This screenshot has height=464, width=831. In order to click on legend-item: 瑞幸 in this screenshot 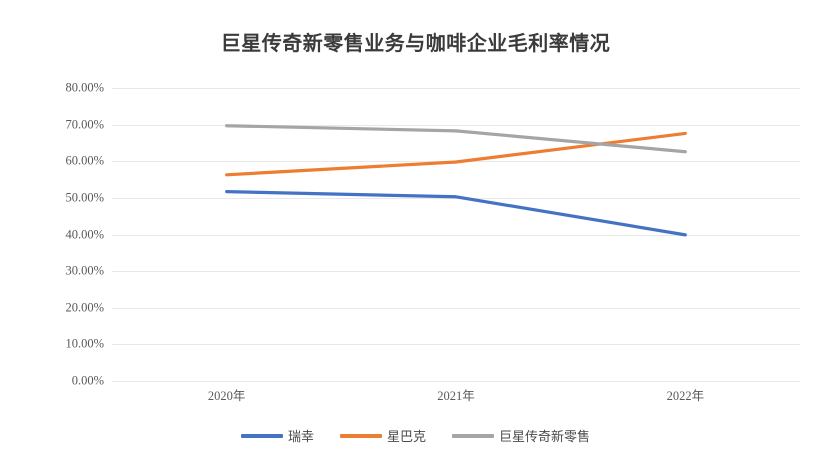, I will do `click(277, 435)`.